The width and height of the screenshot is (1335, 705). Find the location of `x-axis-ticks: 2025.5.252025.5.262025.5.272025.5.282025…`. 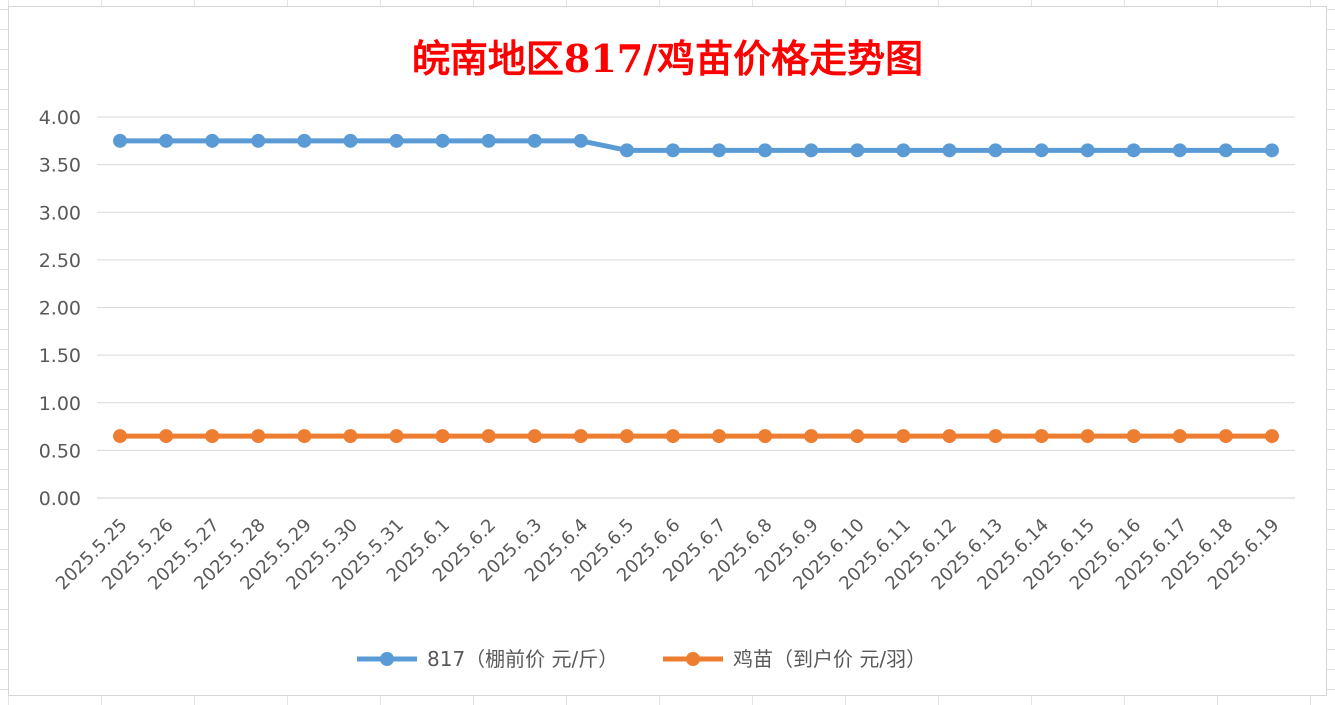

x-axis-ticks: 2025.5.252025.5.262025.5.272025.5.282025… is located at coordinates (668, 555).